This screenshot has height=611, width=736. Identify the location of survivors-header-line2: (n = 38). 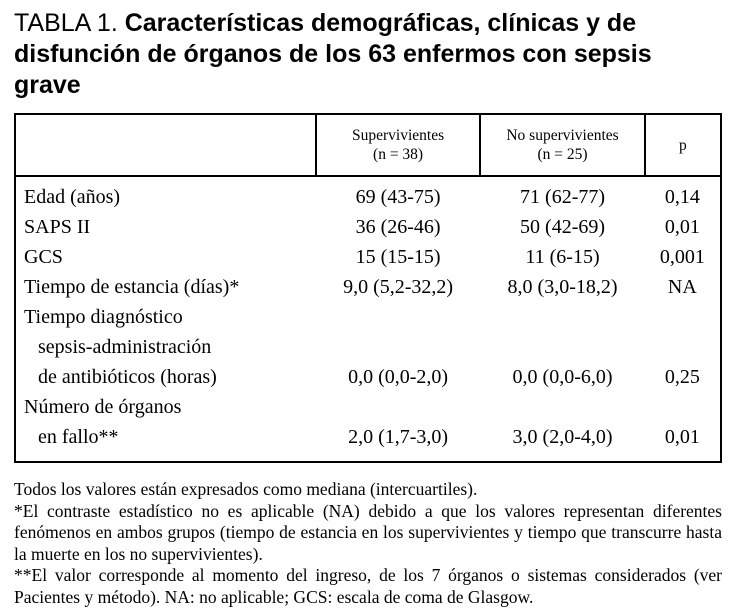
(398, 154).